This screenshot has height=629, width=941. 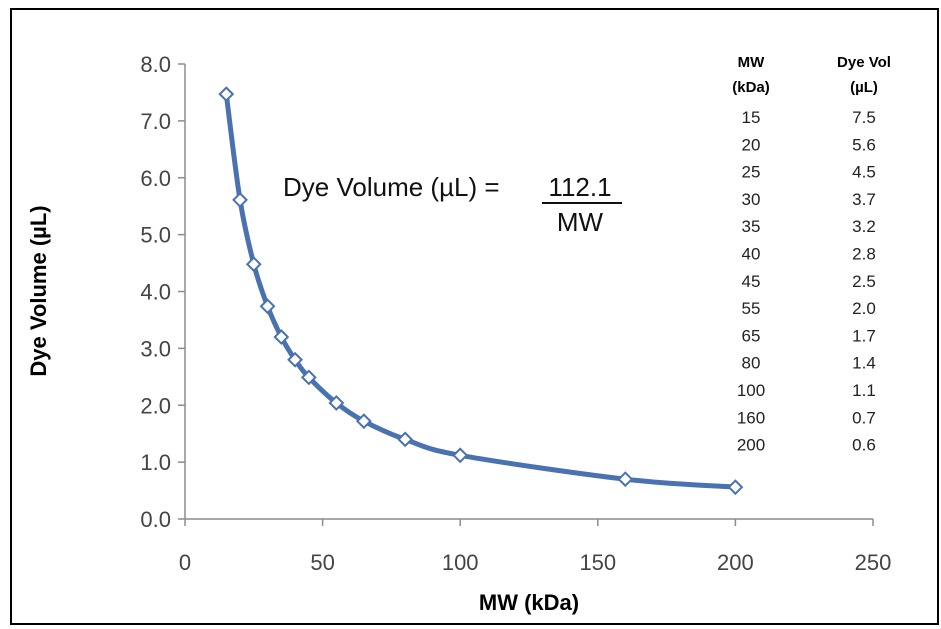 What do you see at coordinates (751, 390) in the screenshot?
I see `table-cell-mw: 100` at bounding box center [751, 390].